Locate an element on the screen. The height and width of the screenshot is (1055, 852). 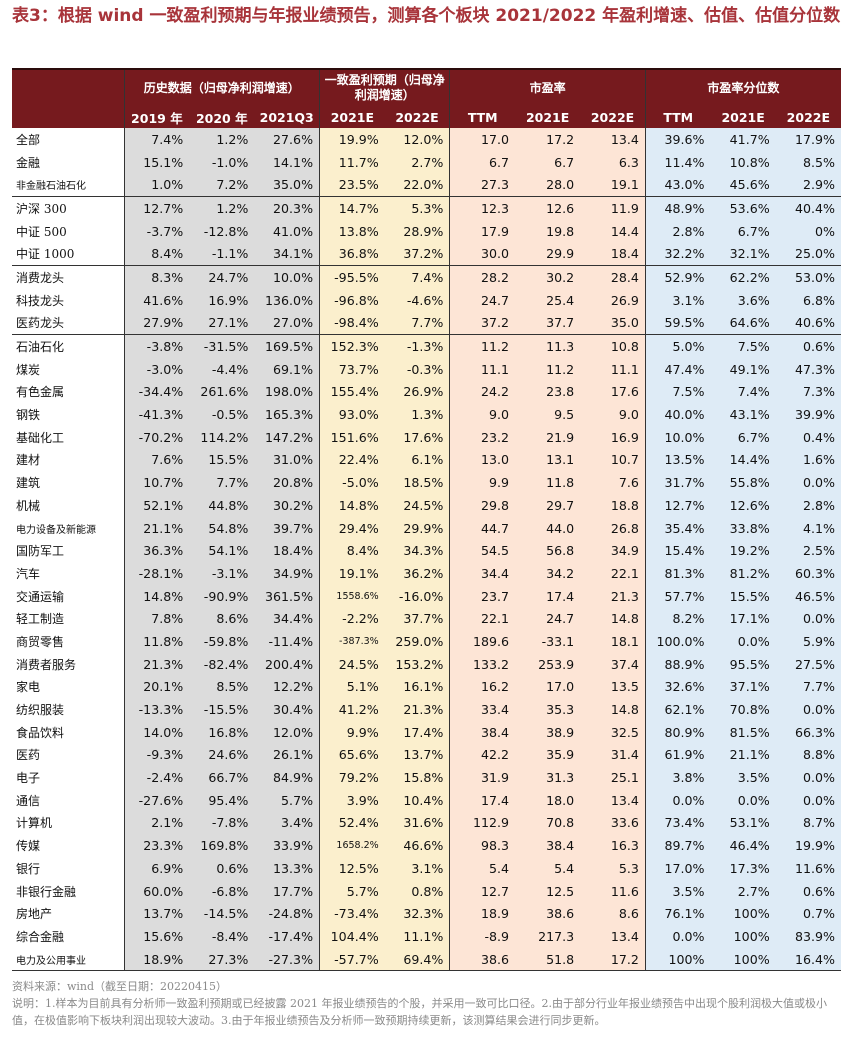
table-cell: 3.8% is located at coordinates (677, 777).